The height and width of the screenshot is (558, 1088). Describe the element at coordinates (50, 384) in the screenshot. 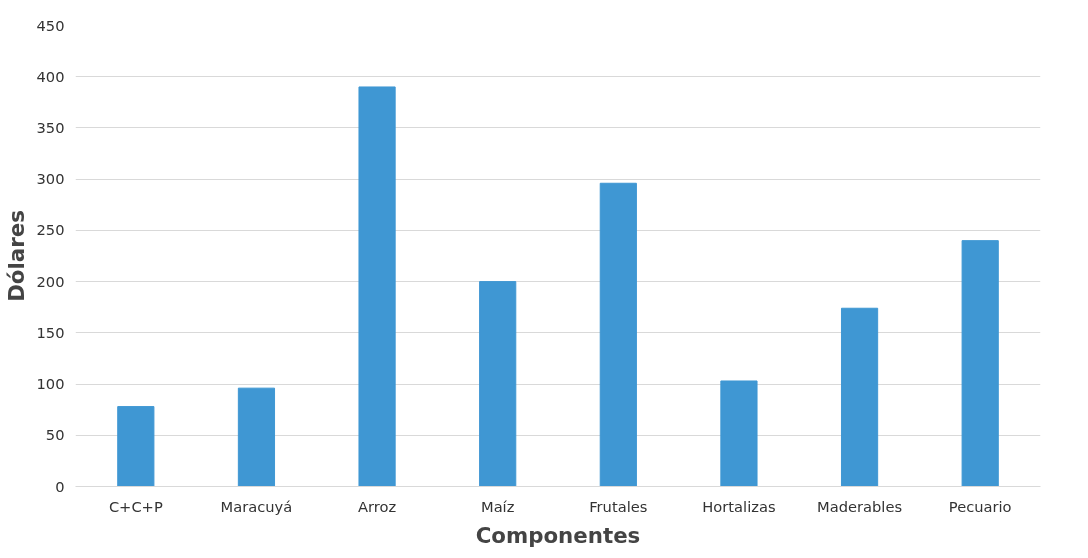

I see `y-tick-label: 100` at that location.